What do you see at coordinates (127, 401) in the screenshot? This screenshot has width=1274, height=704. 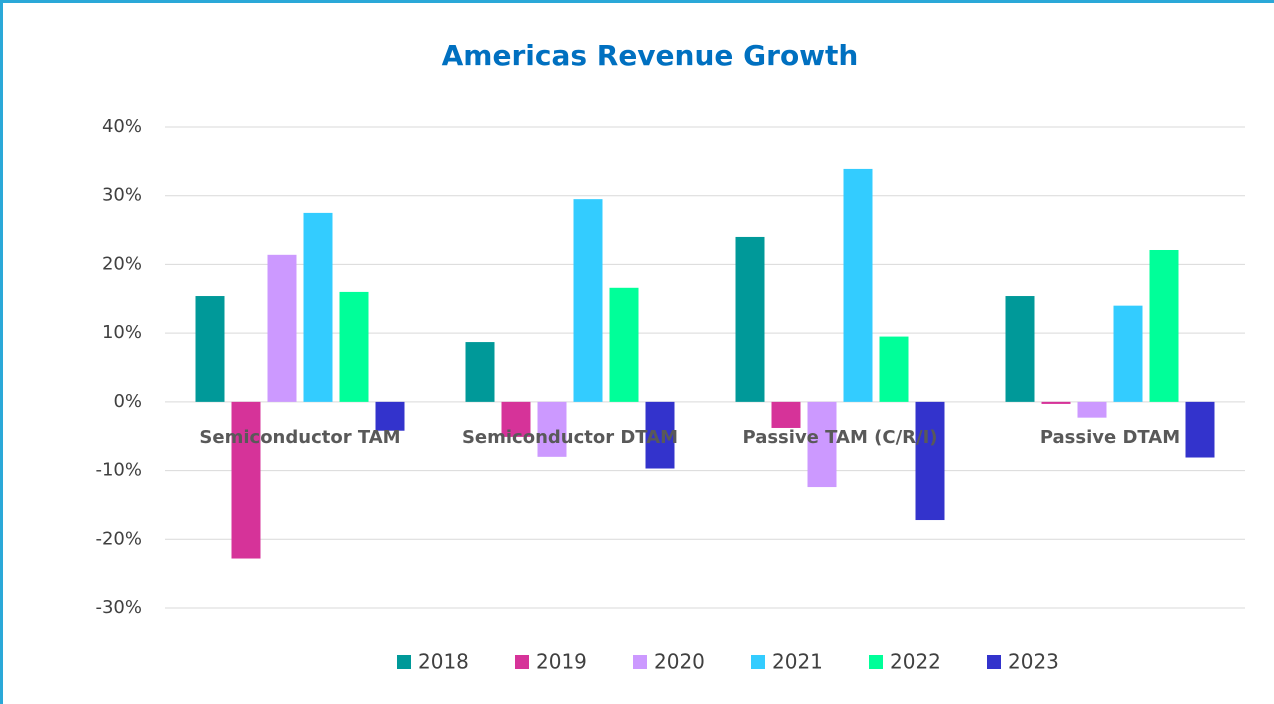 I see `y-tick-label: 0%` at bounding box center [127, 401].